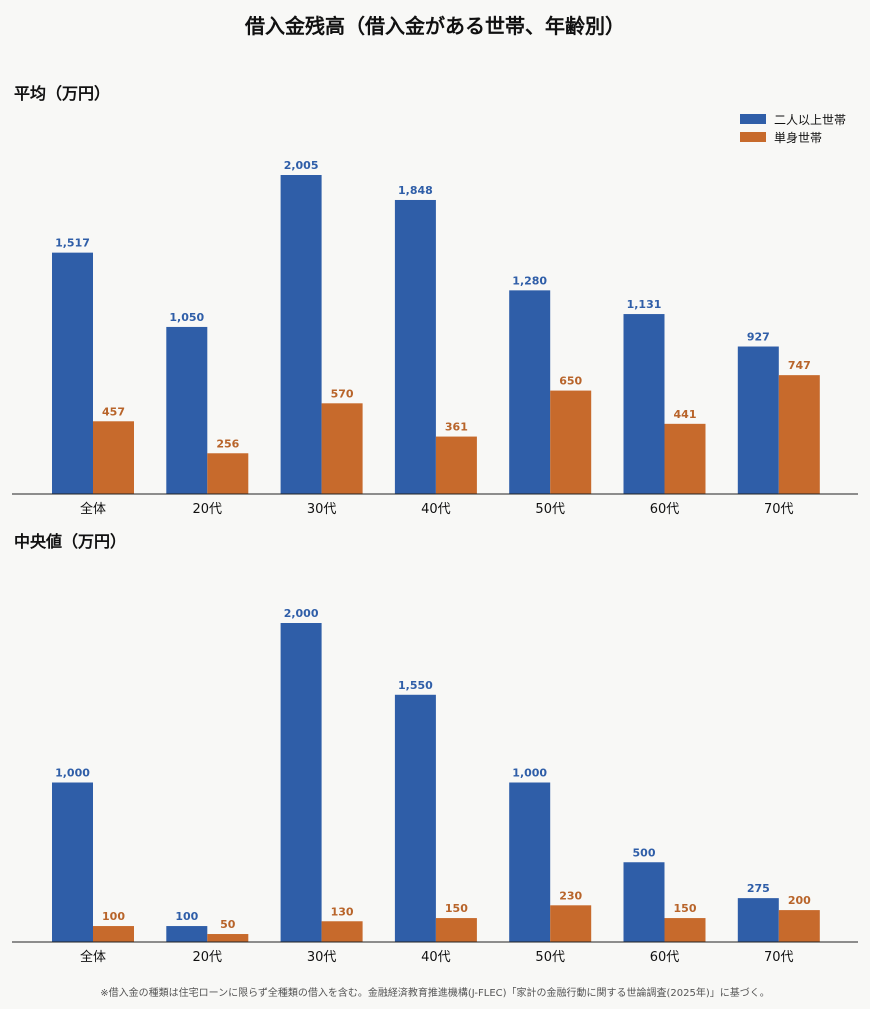  What do you see at coordinates (758, 888) in the screenshot?
I see `data-label-multi-6: 275` at bounding box center [758, 888].